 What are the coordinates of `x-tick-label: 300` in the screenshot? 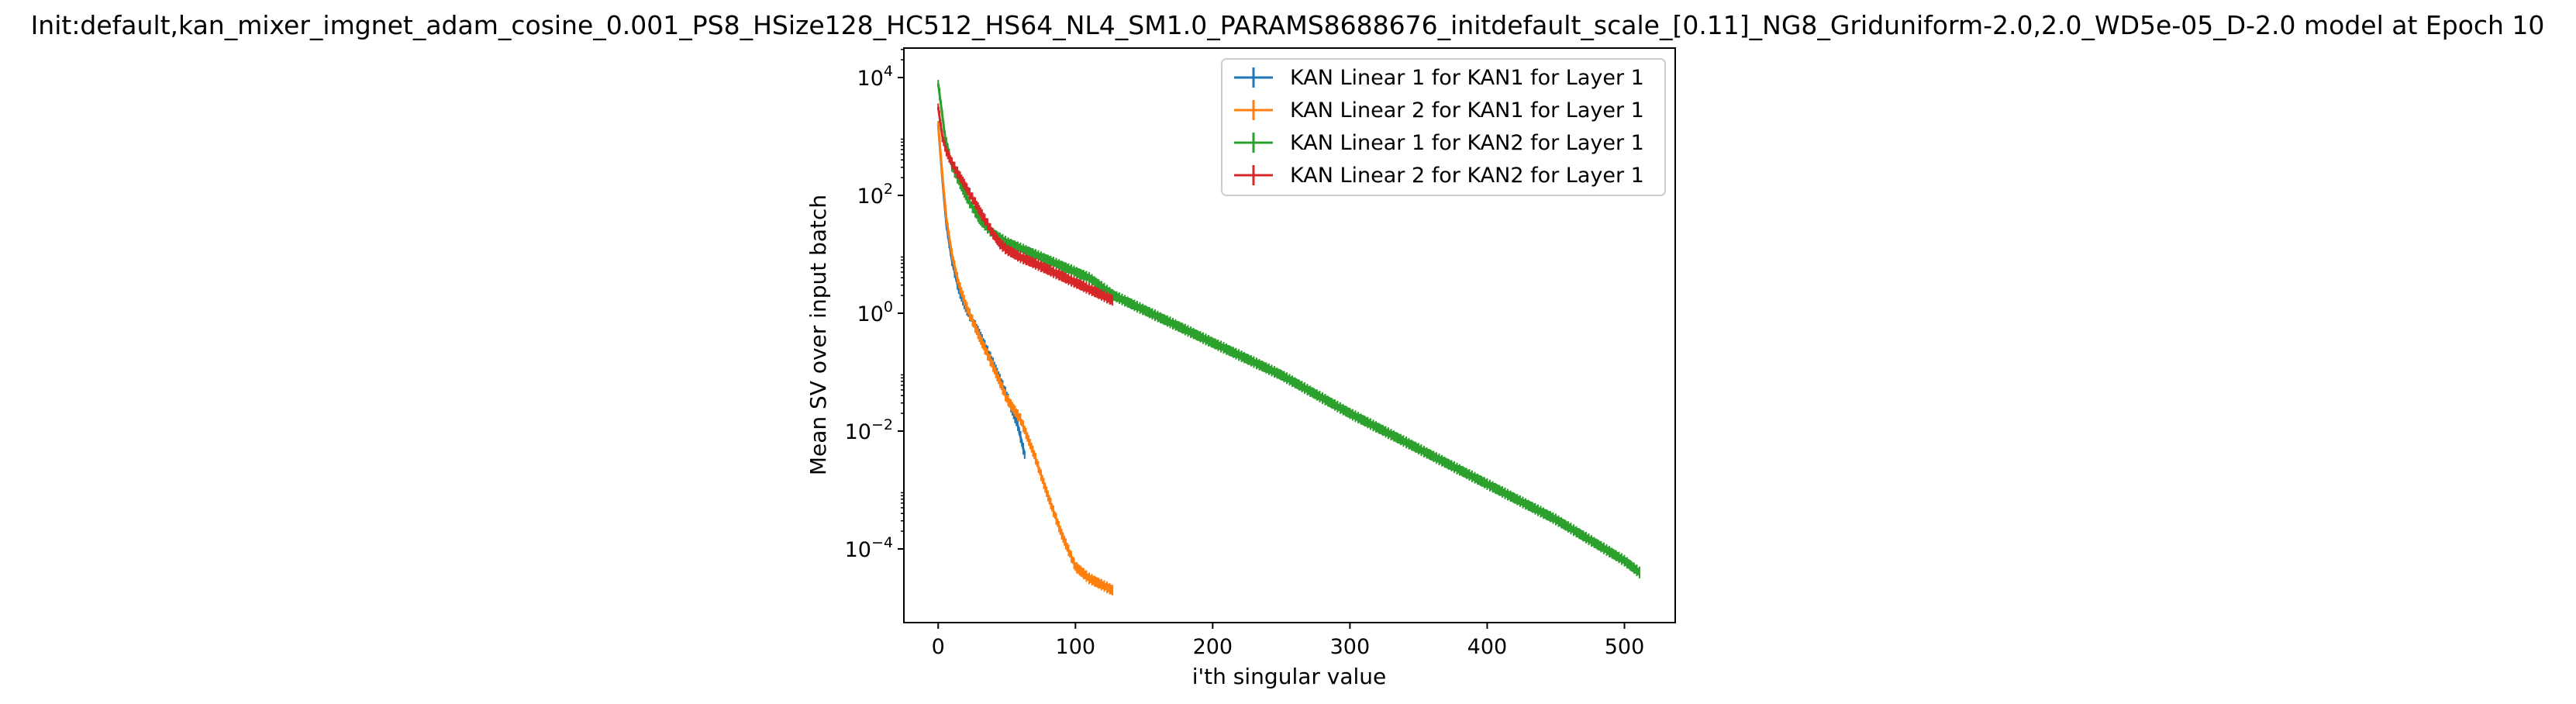 It's located at (1350, 647).